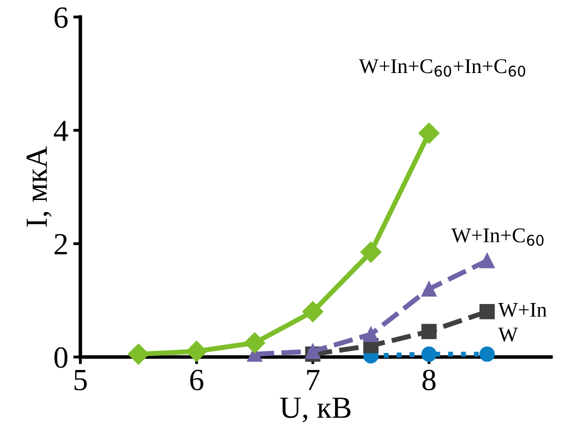  I want to click on y-tick-label: 2, so click(60, 244).